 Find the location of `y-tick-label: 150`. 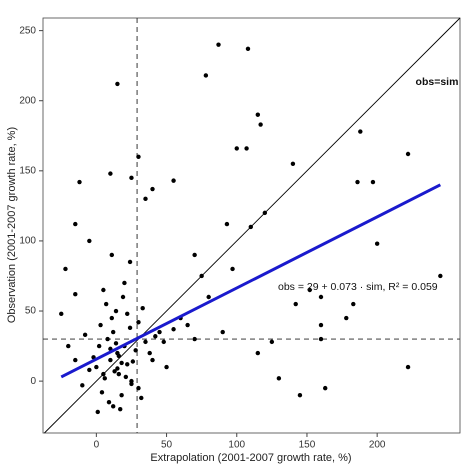

y-tick-label: 150 is located at coordinates (27, 170).